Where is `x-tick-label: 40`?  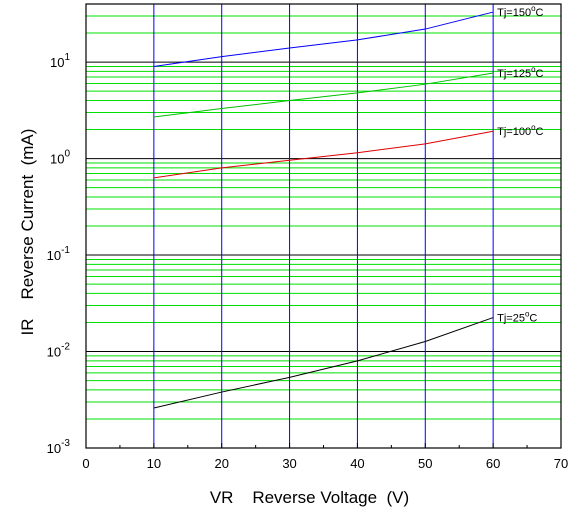 x-tick-label: 40 is located at coordinates (357, 463).